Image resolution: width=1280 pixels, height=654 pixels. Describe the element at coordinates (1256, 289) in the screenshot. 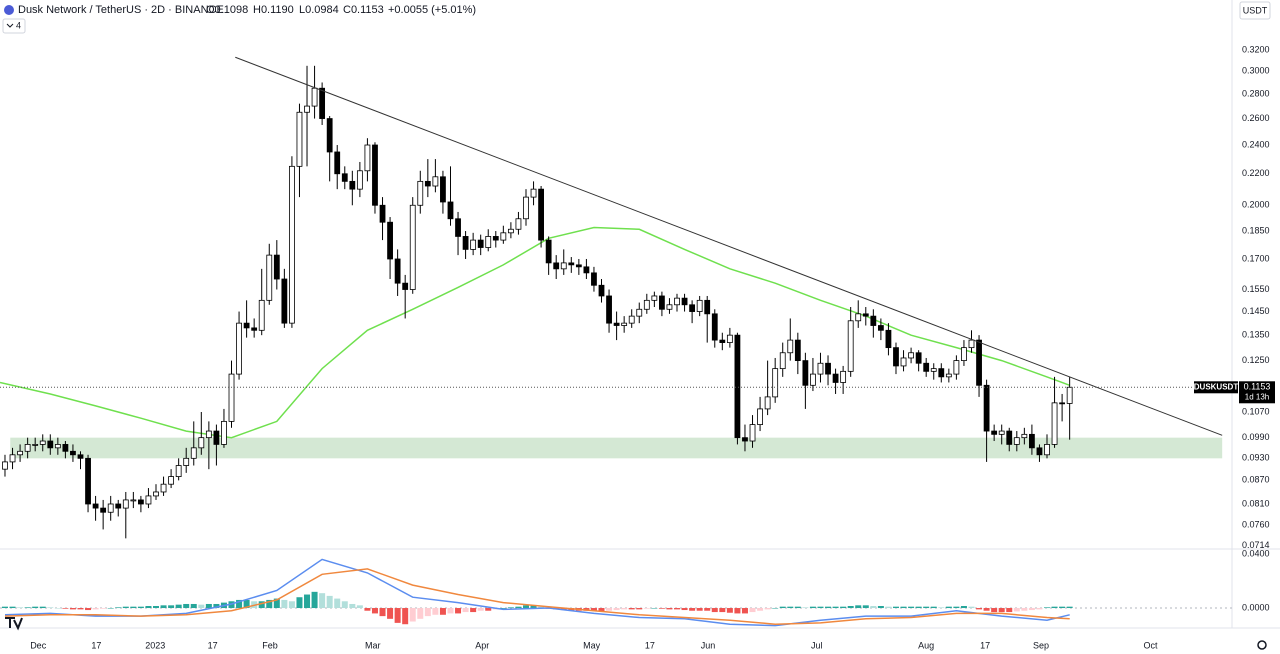

I see `y-tick-label: 0.1550` at that location.